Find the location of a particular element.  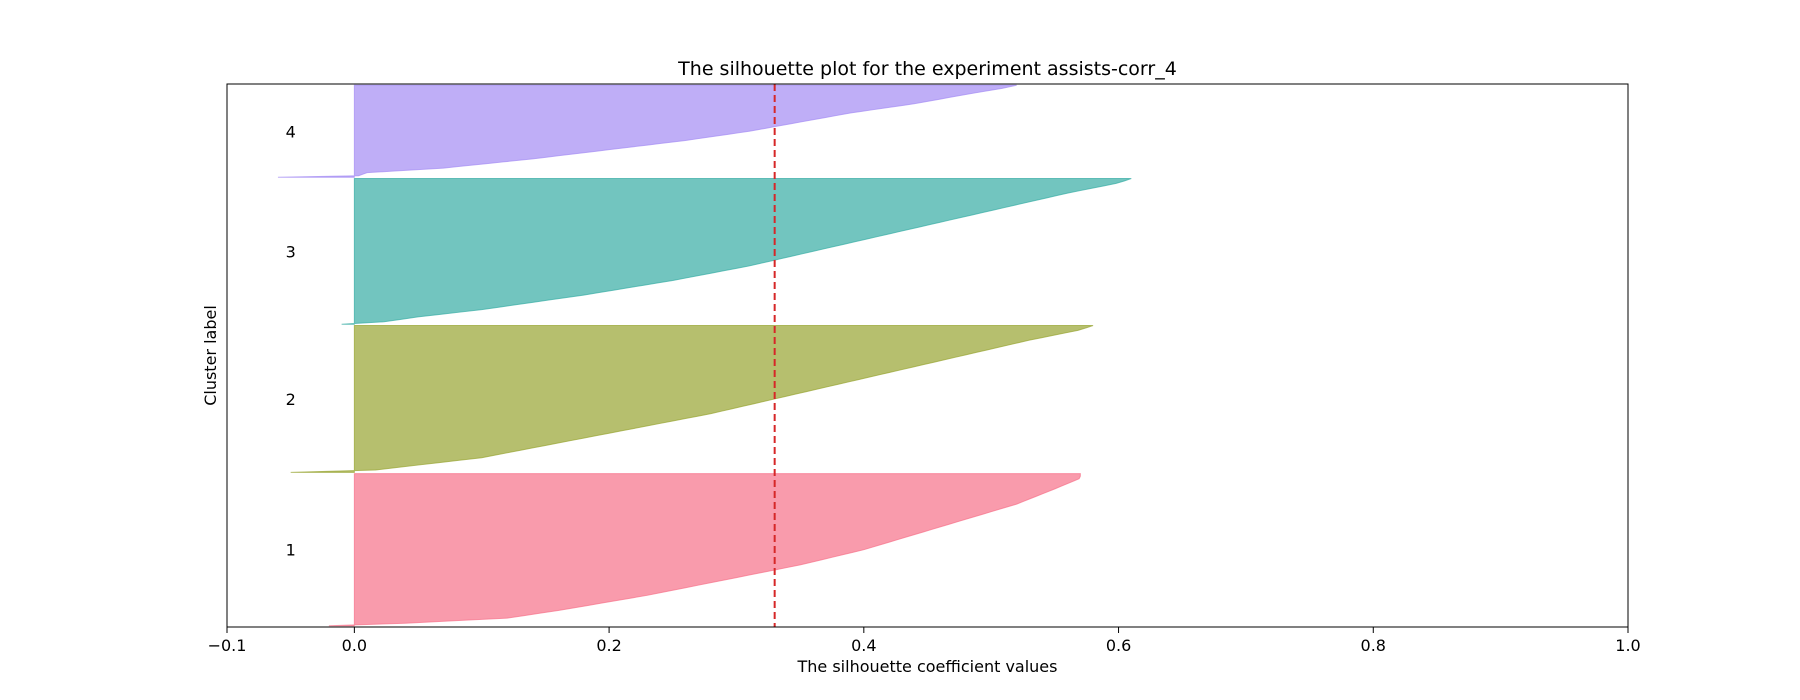

x-tick-label: 0.8 is located at coordinates (1373, 645).